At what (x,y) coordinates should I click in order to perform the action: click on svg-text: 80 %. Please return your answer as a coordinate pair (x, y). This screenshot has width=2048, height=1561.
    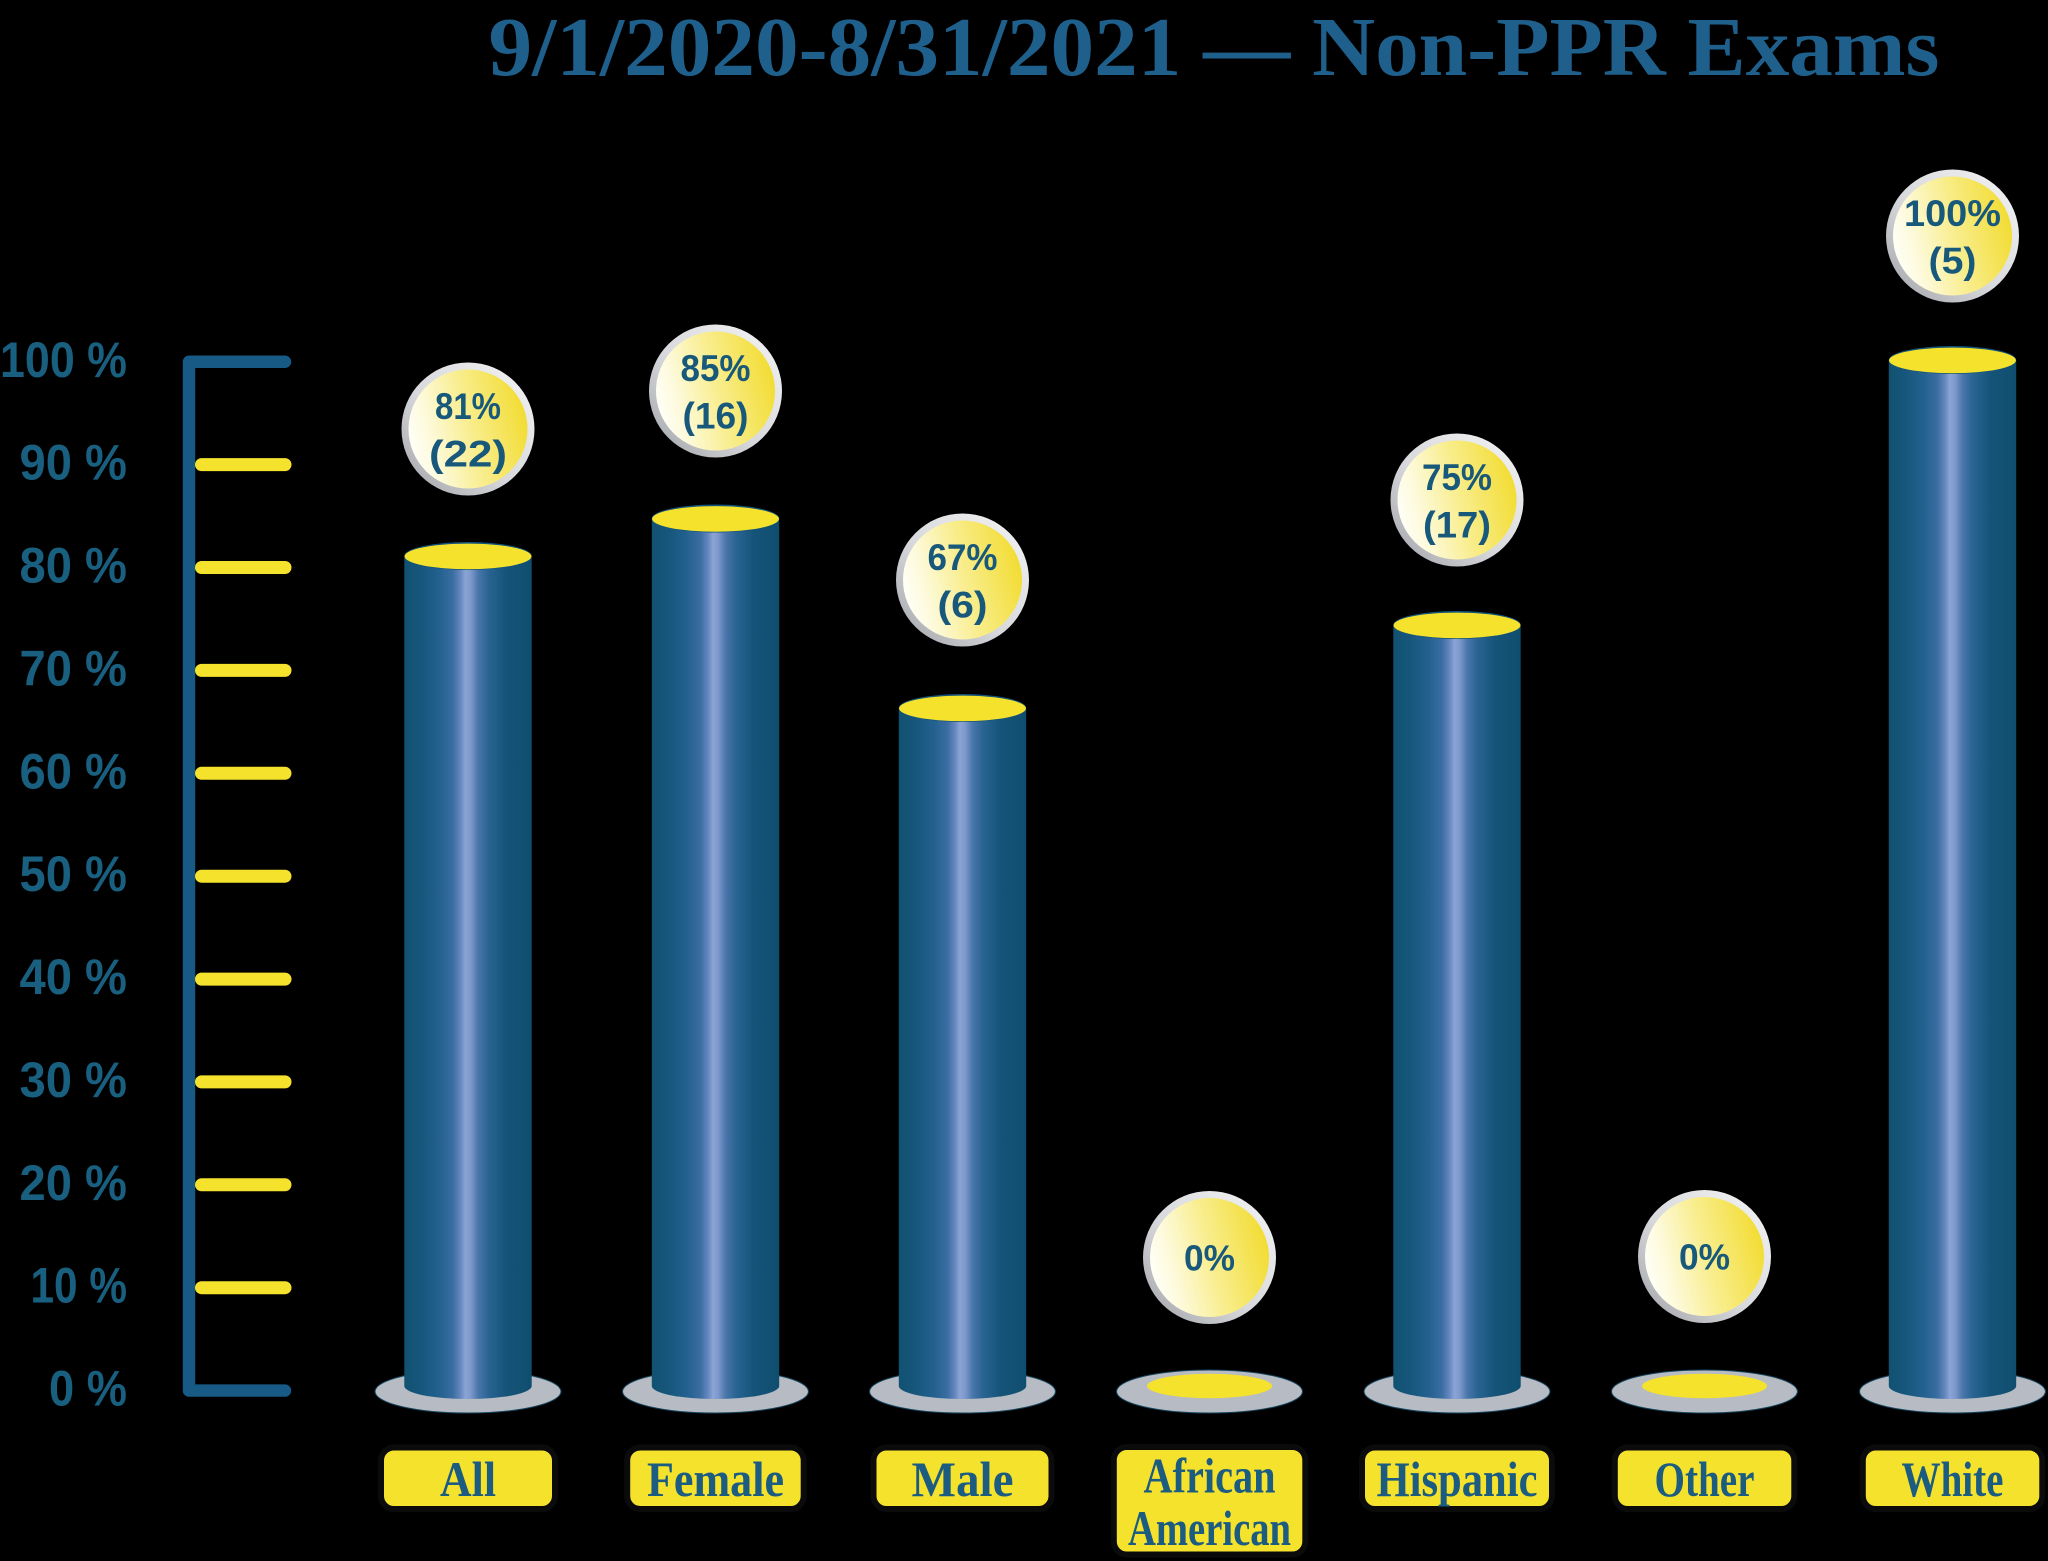
    Looking at the image, I should click on (74, 566).